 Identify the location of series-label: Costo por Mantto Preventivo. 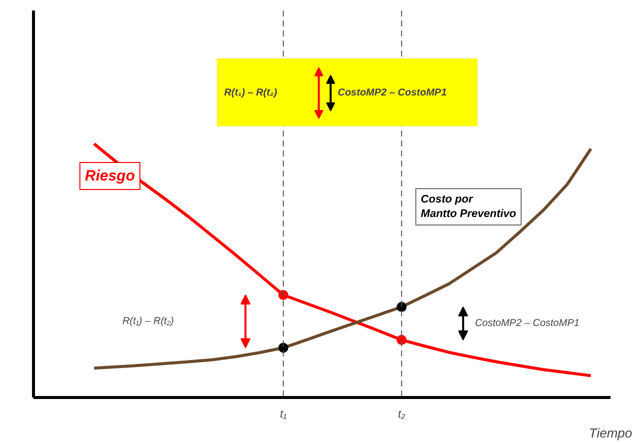
(468, 207).